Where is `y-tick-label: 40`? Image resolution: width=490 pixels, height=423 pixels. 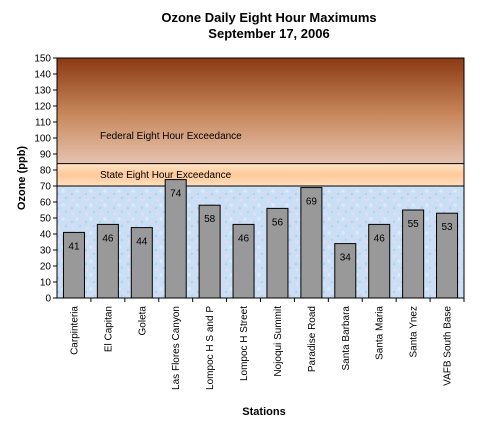 y-tick-label: 40 is located at coordinates (46, 235).